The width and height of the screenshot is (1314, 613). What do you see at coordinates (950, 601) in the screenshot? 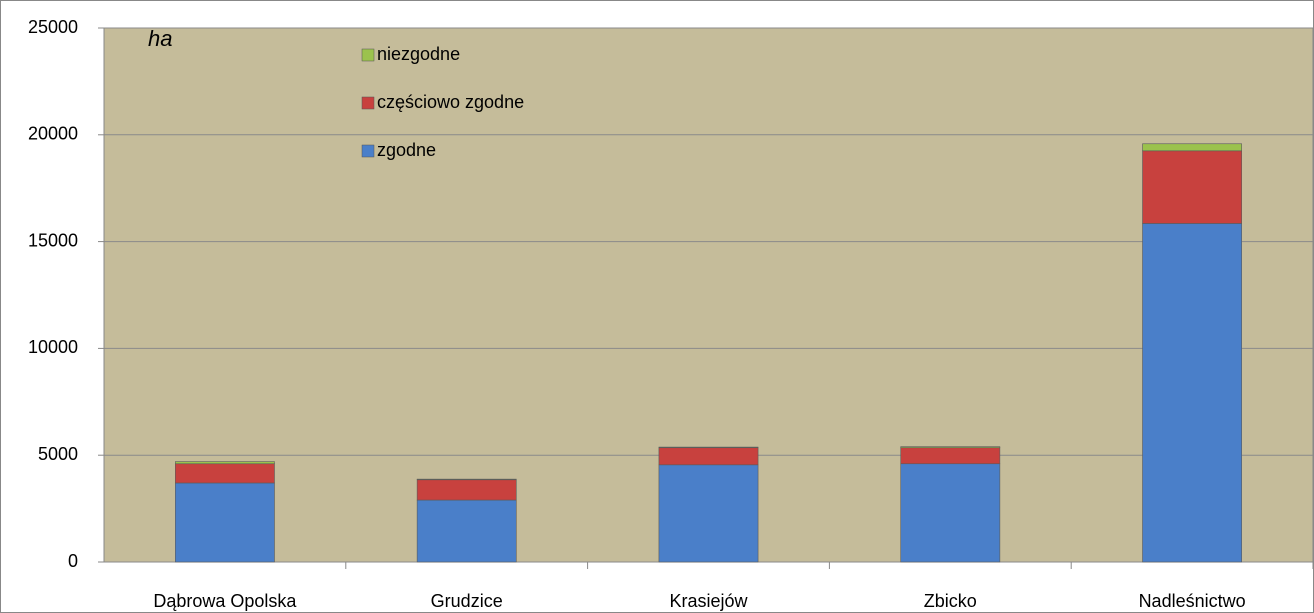
I see `x-tick-label: Zbicko` at bounding box center [950, 601].